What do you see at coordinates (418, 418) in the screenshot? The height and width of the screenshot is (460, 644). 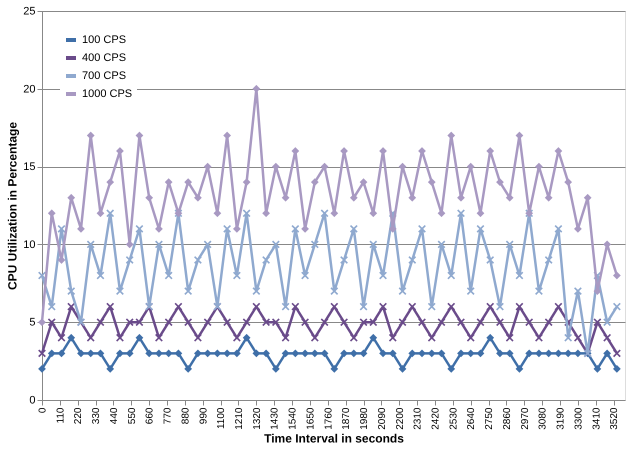 I see `x-tick-label: 2310` at bounding box center [418, 418].